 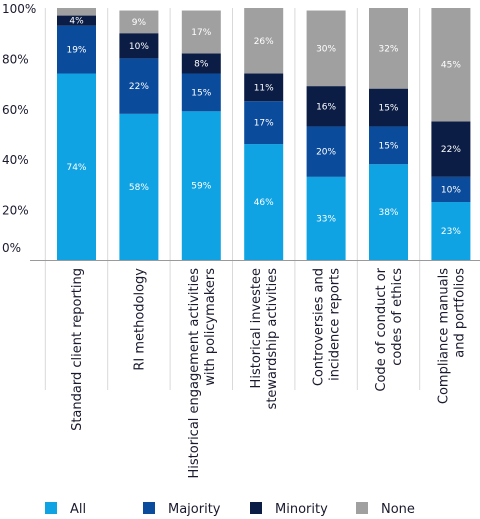 I want to click on data-label: 9%, so click(x=139, y=23).